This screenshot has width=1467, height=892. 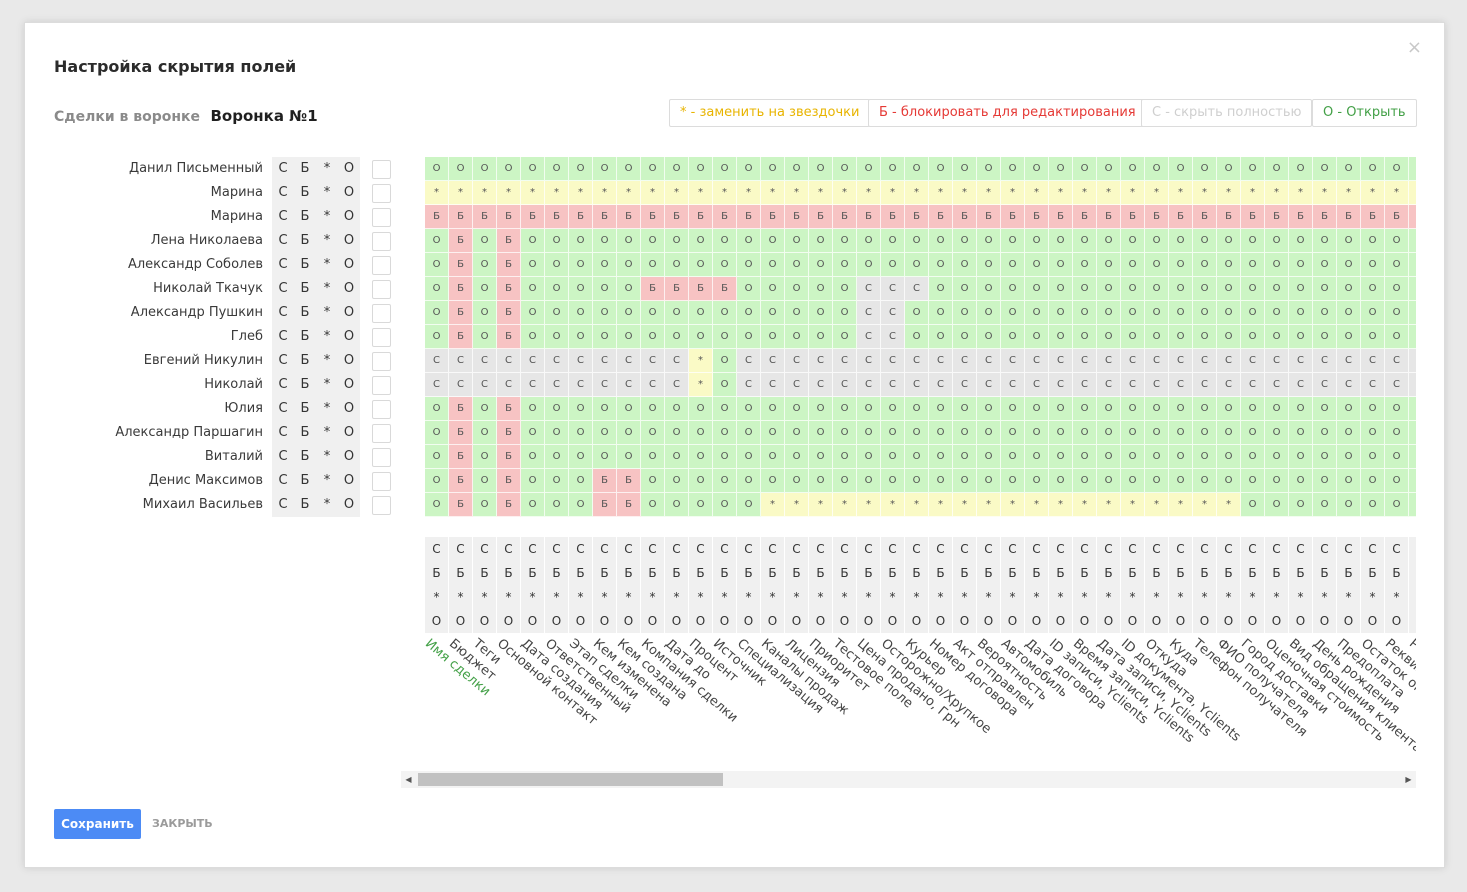 I want to click on row-block-button: Б, so click(x=305, y=360).